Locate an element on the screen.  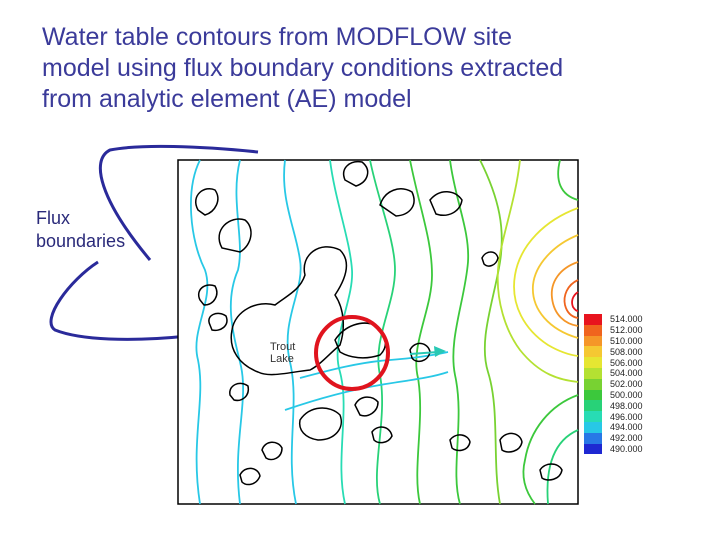
legend-row: 490.000 is located at coordinates (634, 449).